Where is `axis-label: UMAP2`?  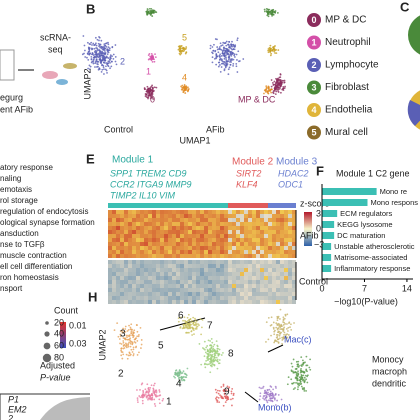
axis-label: UMAP2 is located at coordinates (87, 83).